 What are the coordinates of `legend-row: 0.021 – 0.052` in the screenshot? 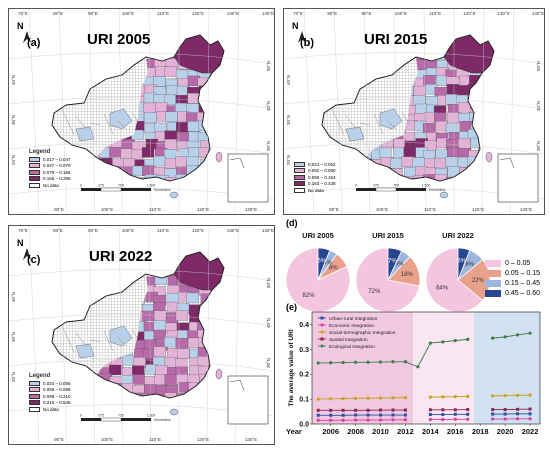 It's located at (315, 164).